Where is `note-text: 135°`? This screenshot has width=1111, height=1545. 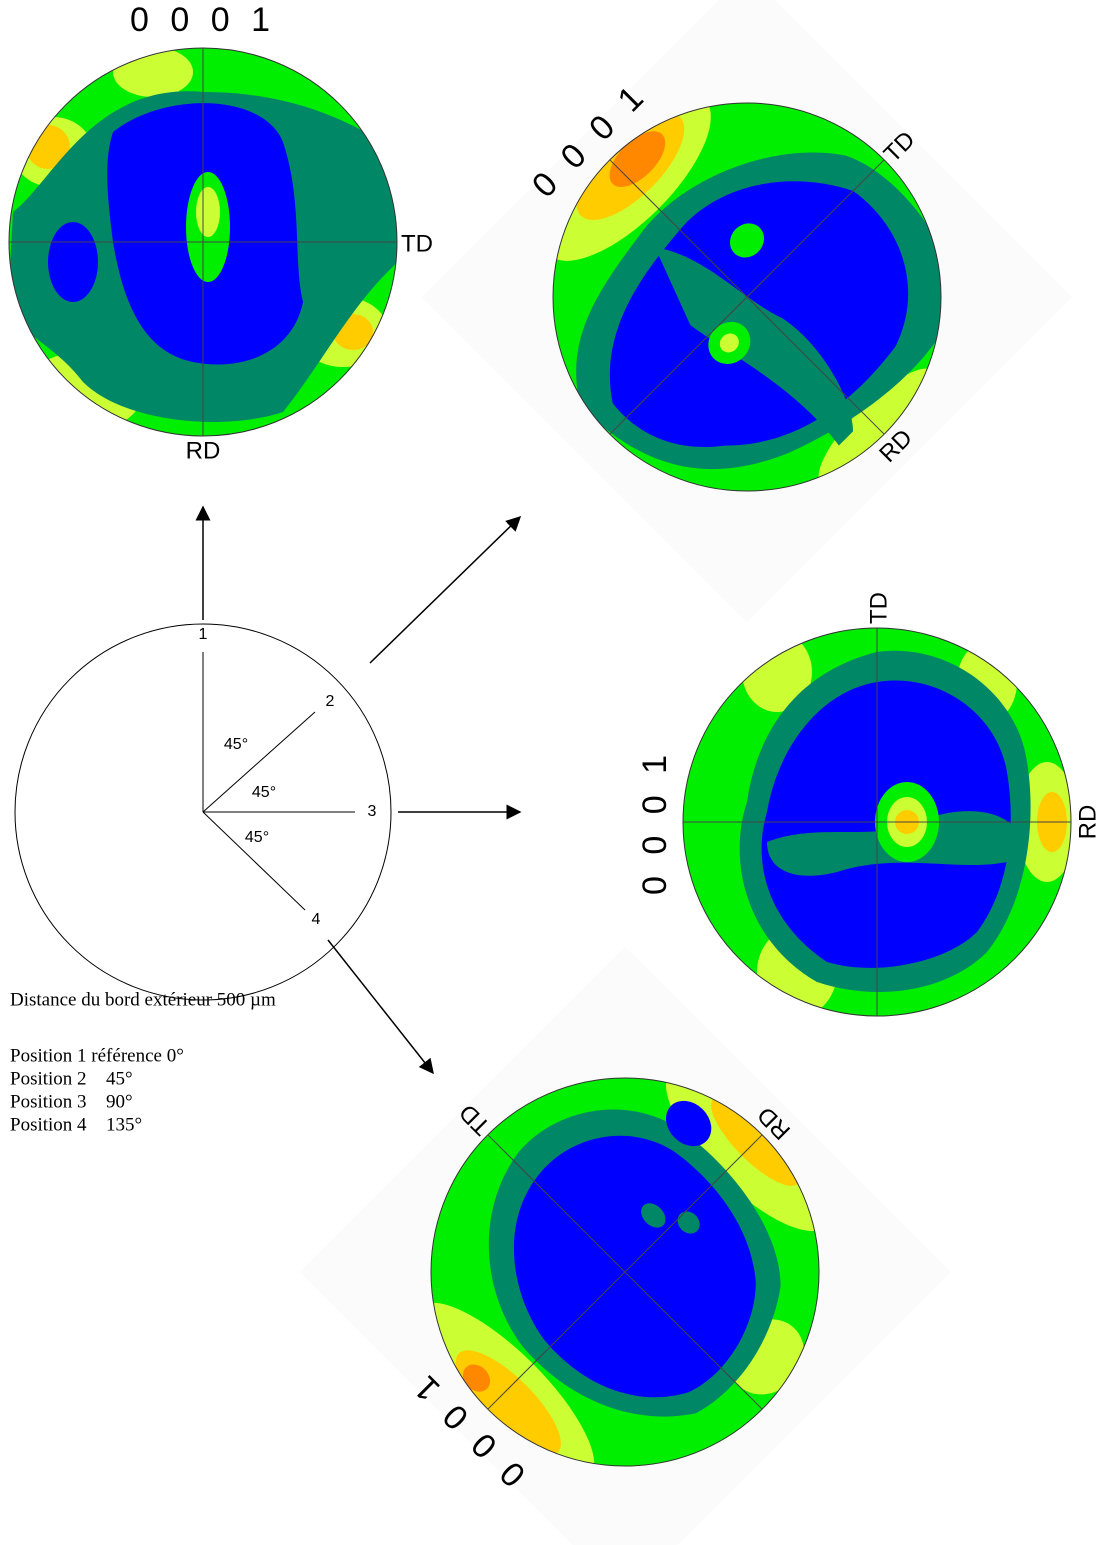
note-text: 135° is located at coordinates (124, 1124).